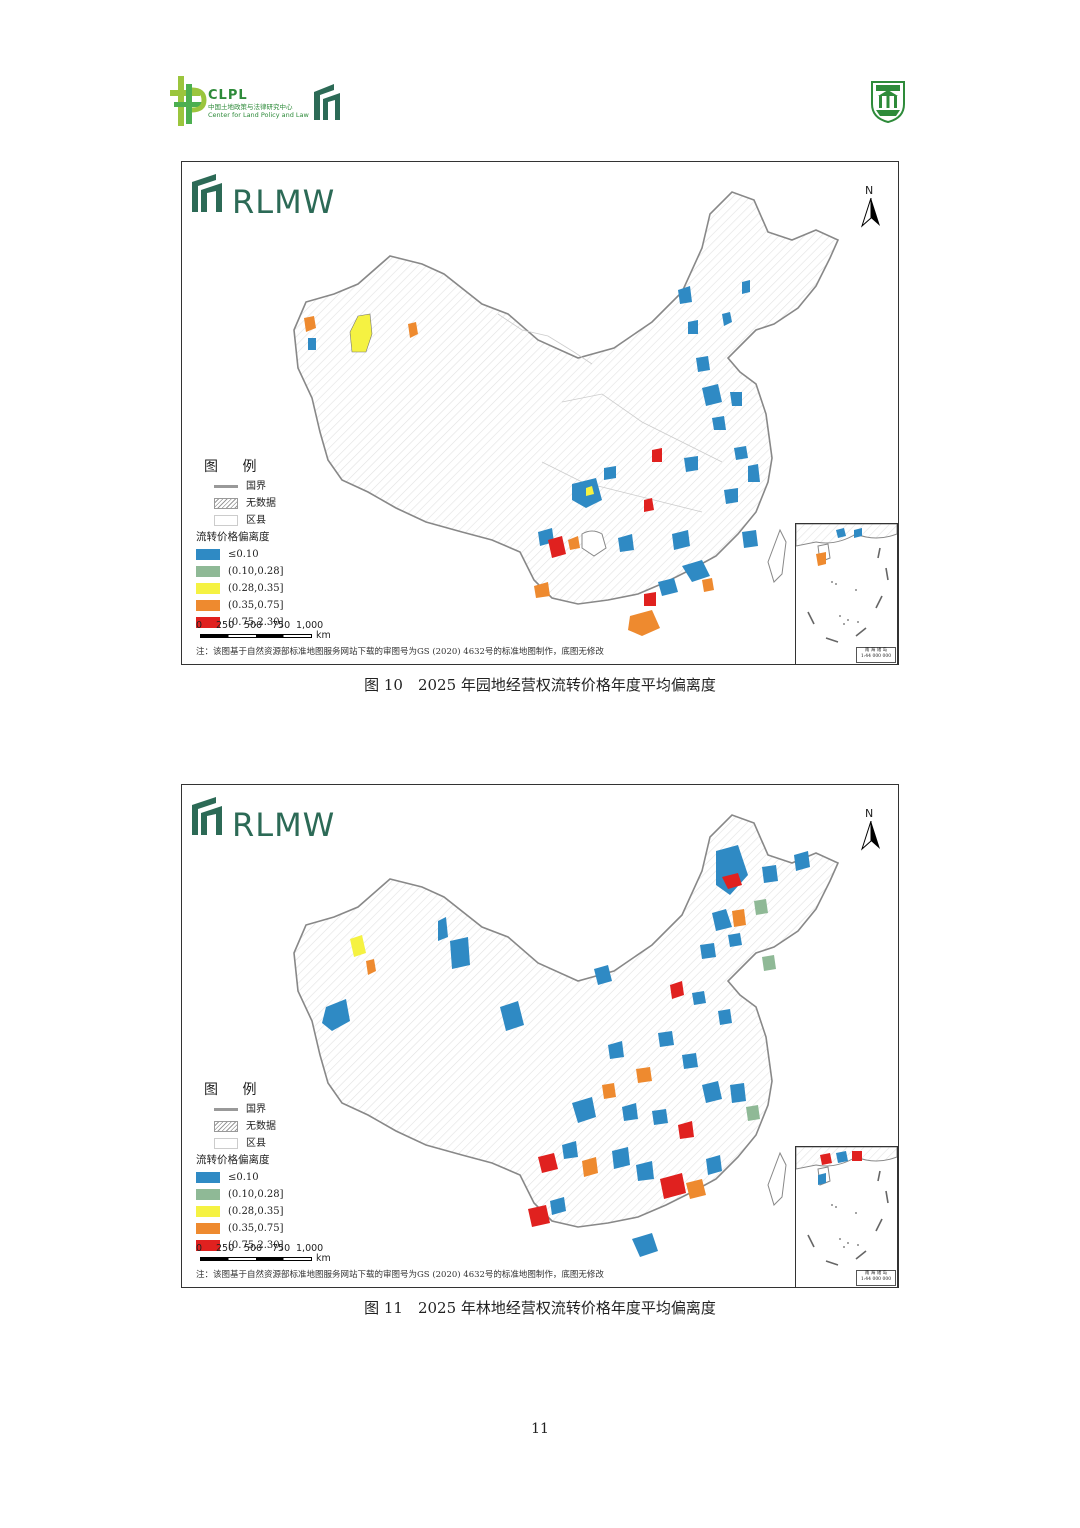 The width and height of the screenshot is (1080, 1528). Describe the element at coordinates (258, 115) in the screenshot. I see `clpl-en-name: Center for Land Policy and Law` at that location.